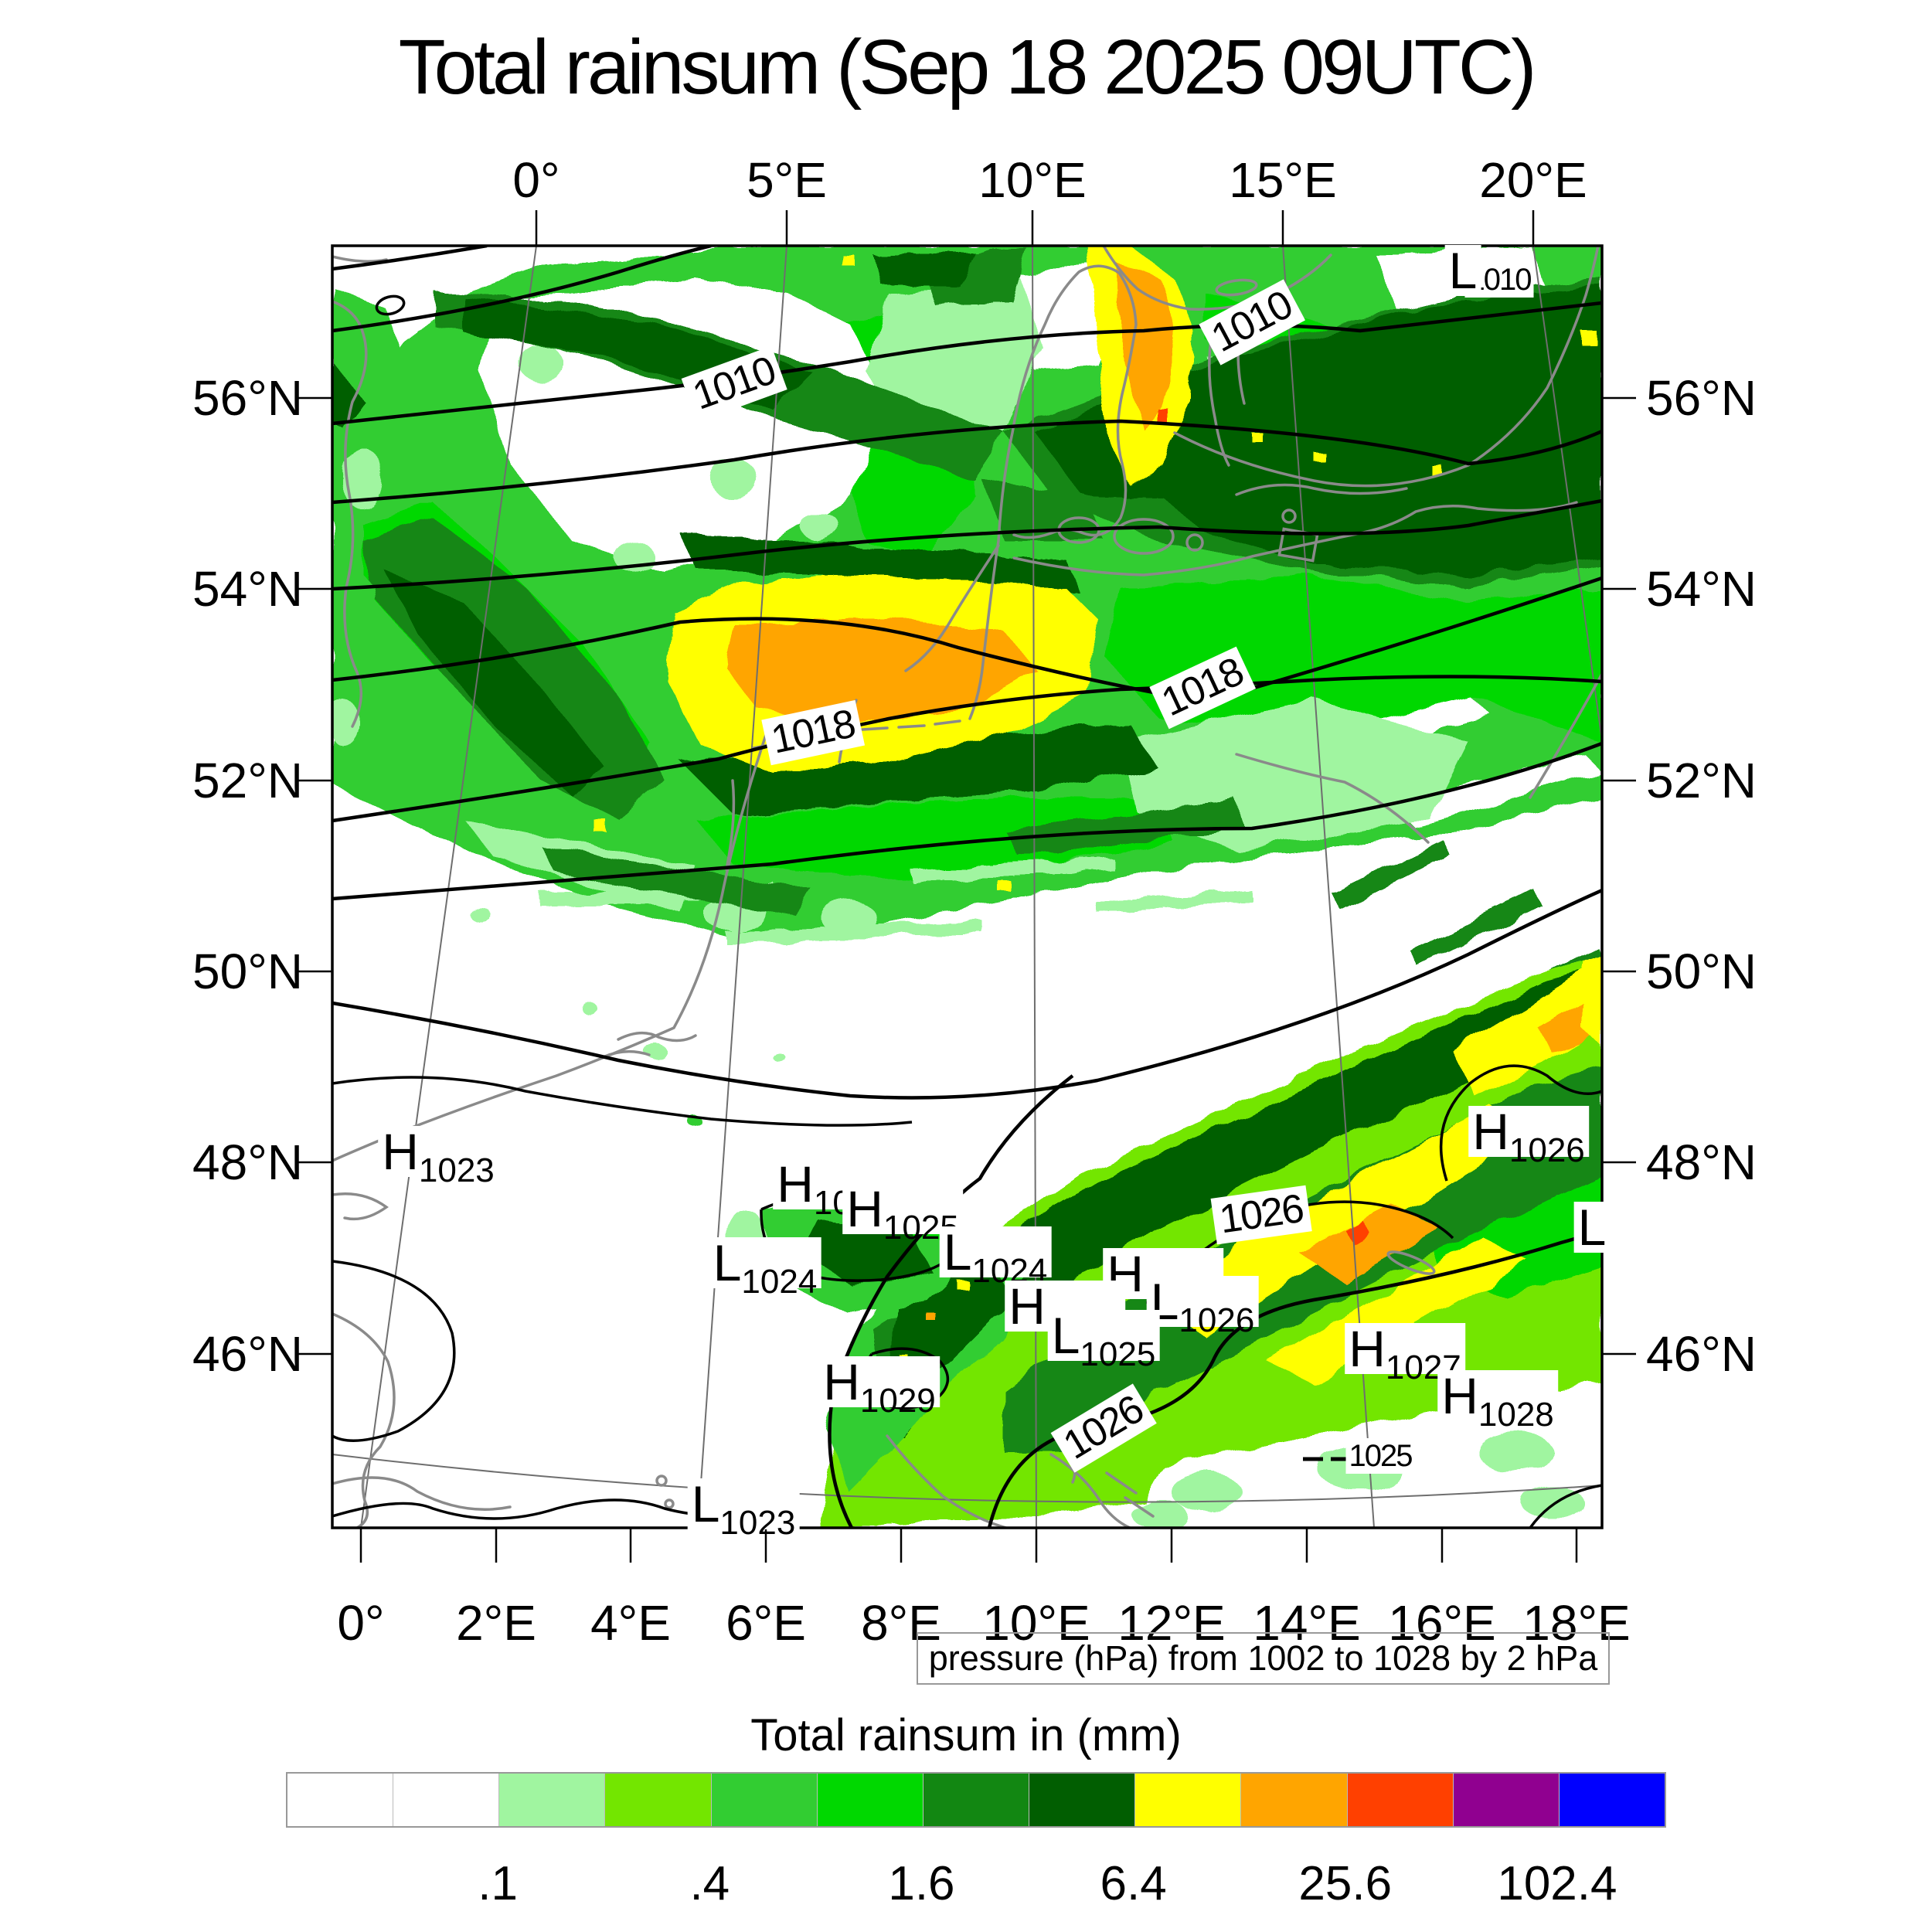  I want to click on axis-tick-label: 8°E, so click(901, 1623).